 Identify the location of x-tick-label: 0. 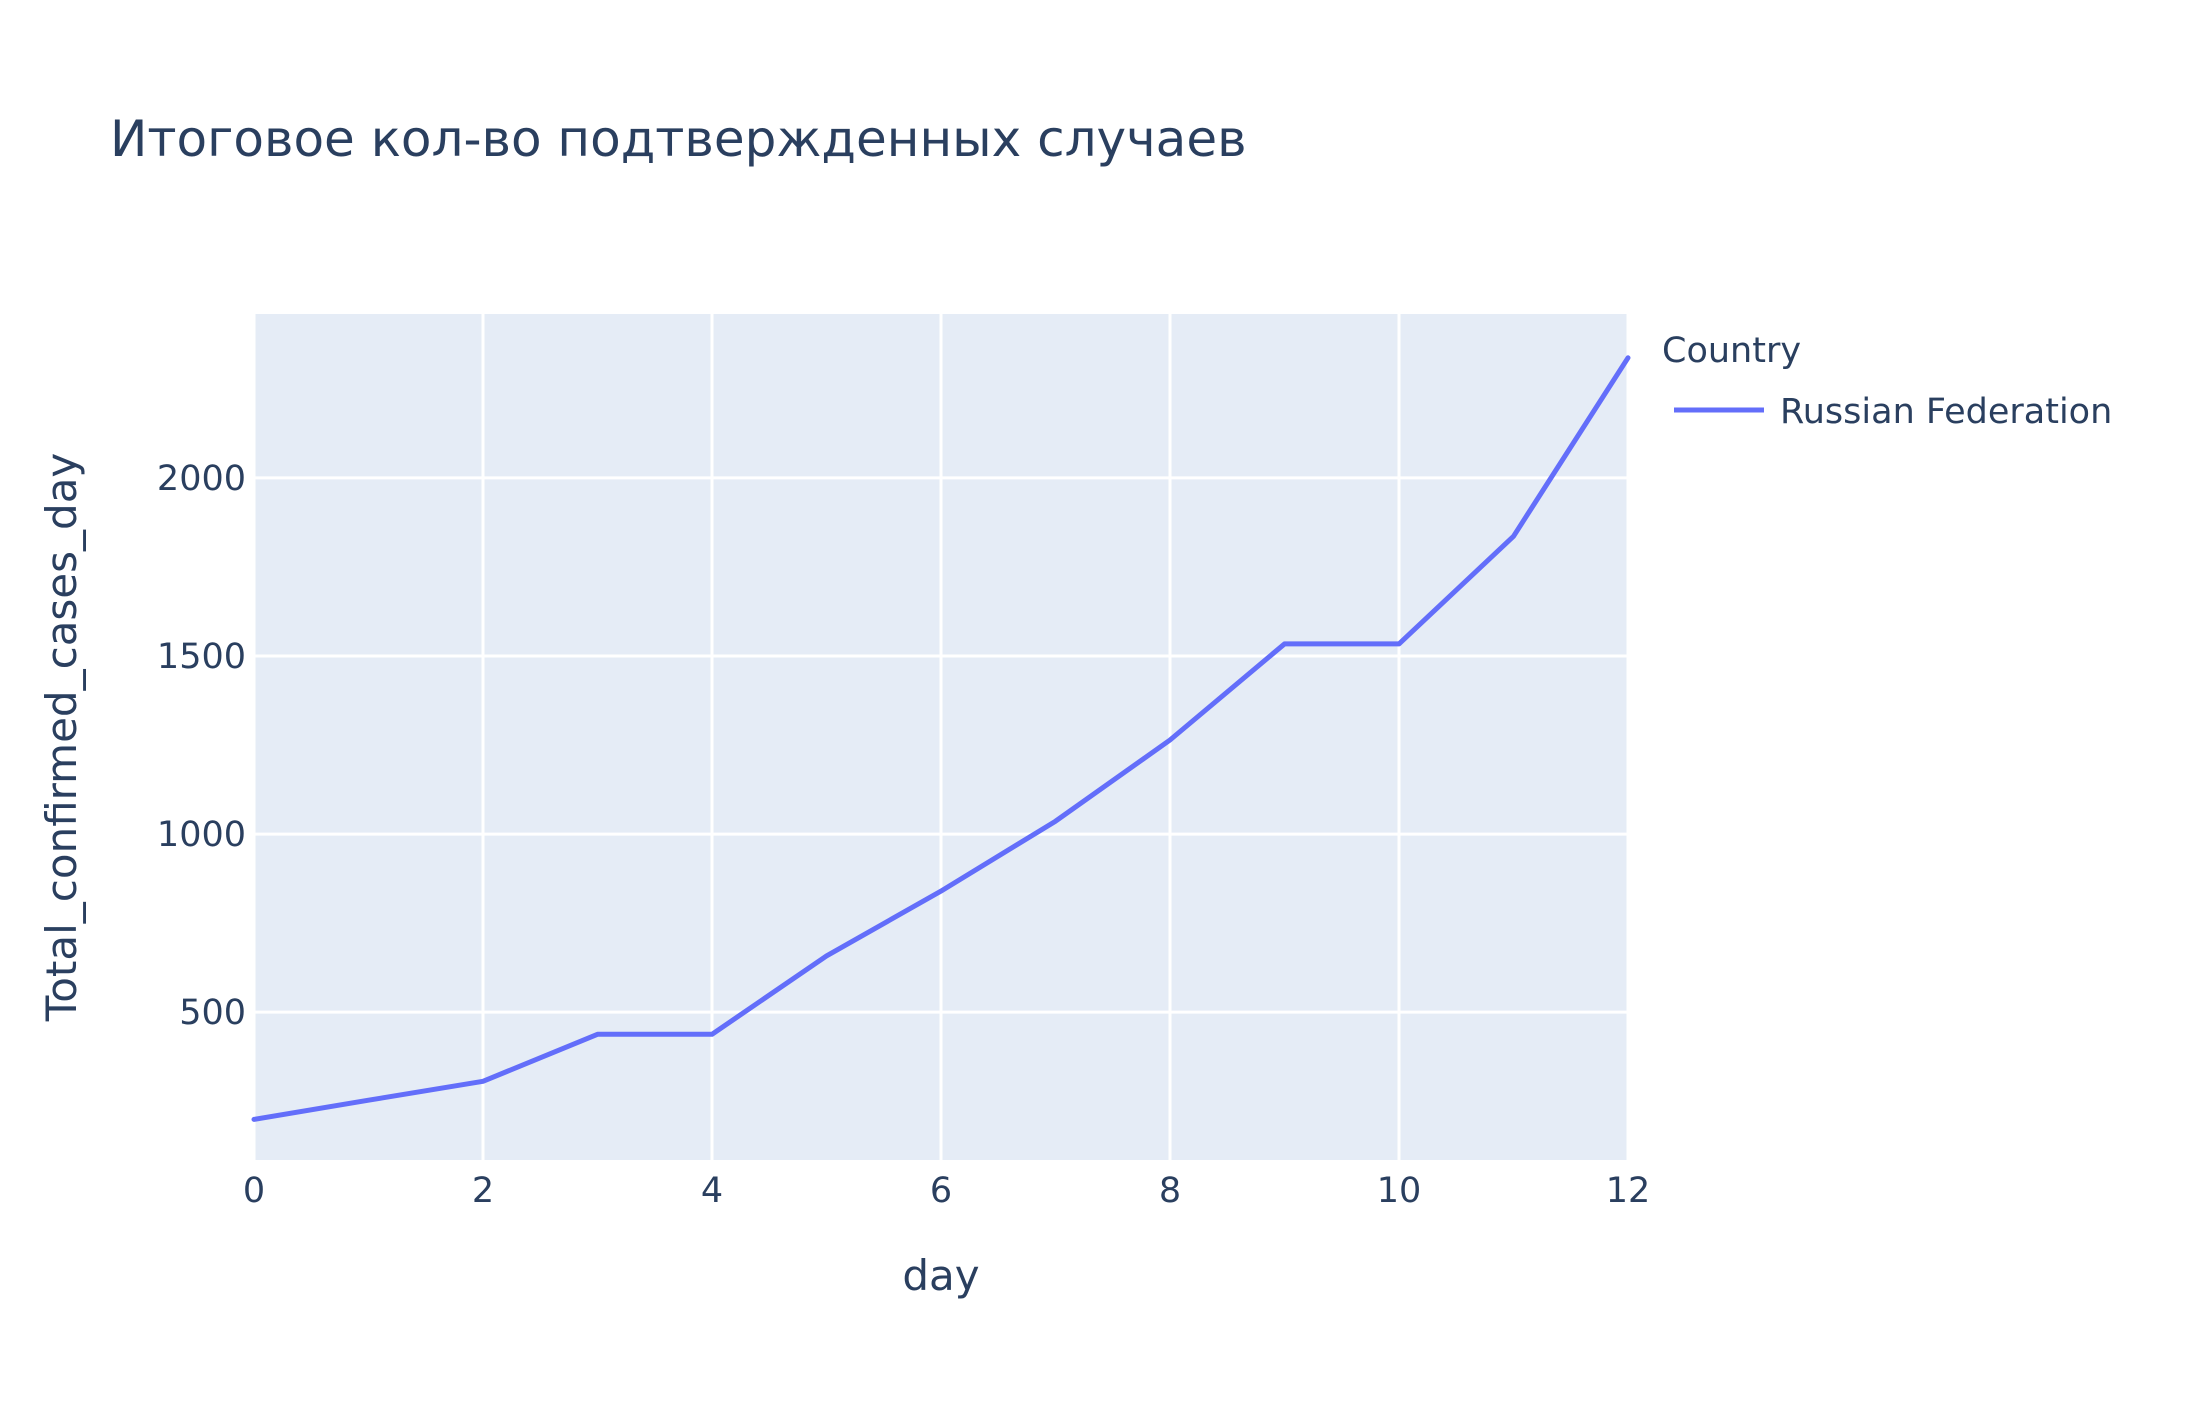
(254, 1191).